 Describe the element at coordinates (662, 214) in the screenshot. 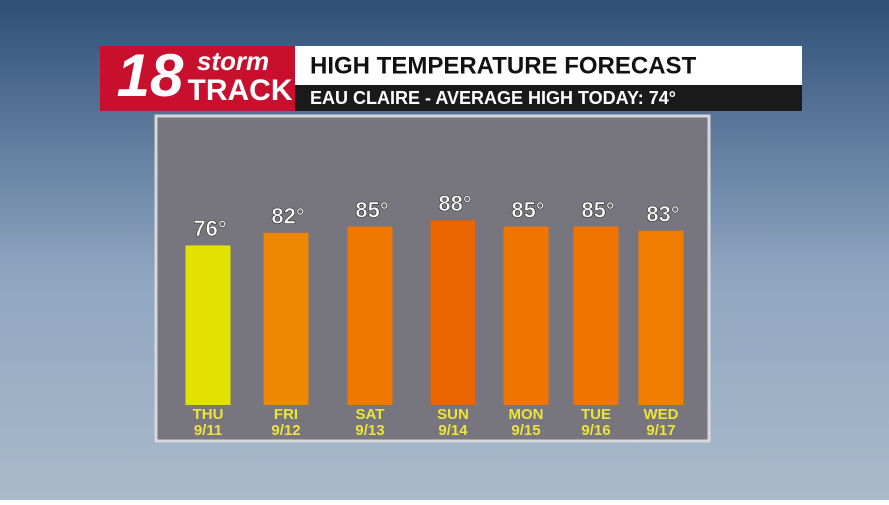

I see `value-label: 83°` at that location.